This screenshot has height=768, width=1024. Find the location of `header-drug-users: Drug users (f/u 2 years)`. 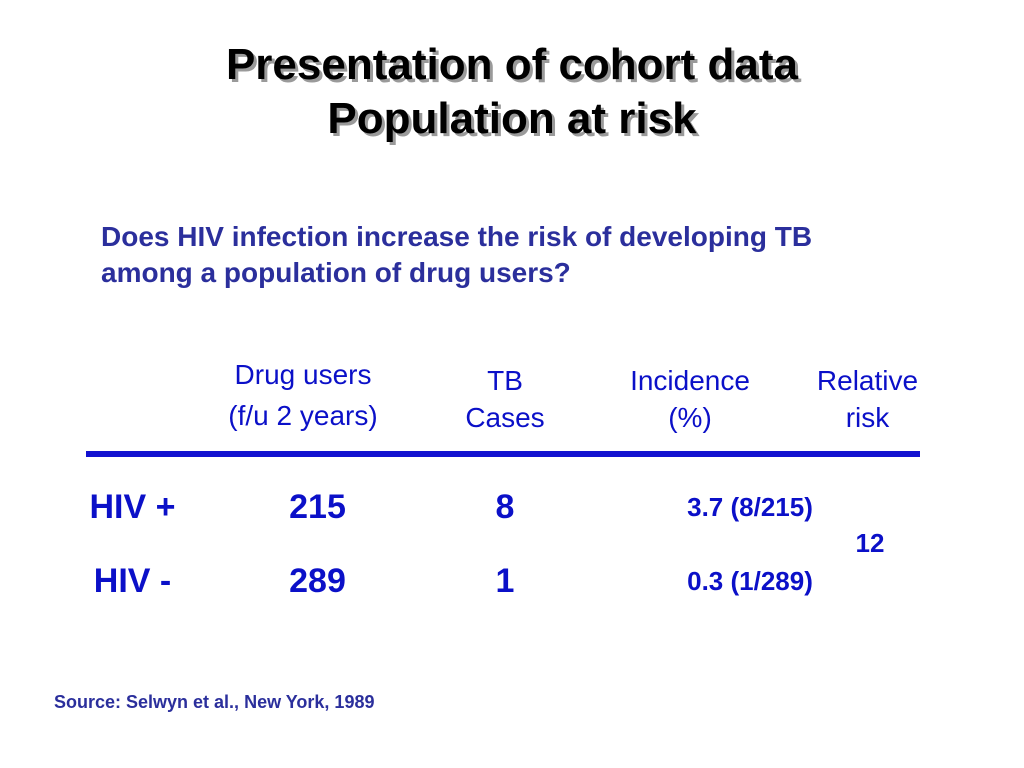

header-drug-users: Drug users (f/u 2 years) is located at coordinates (303, 395).